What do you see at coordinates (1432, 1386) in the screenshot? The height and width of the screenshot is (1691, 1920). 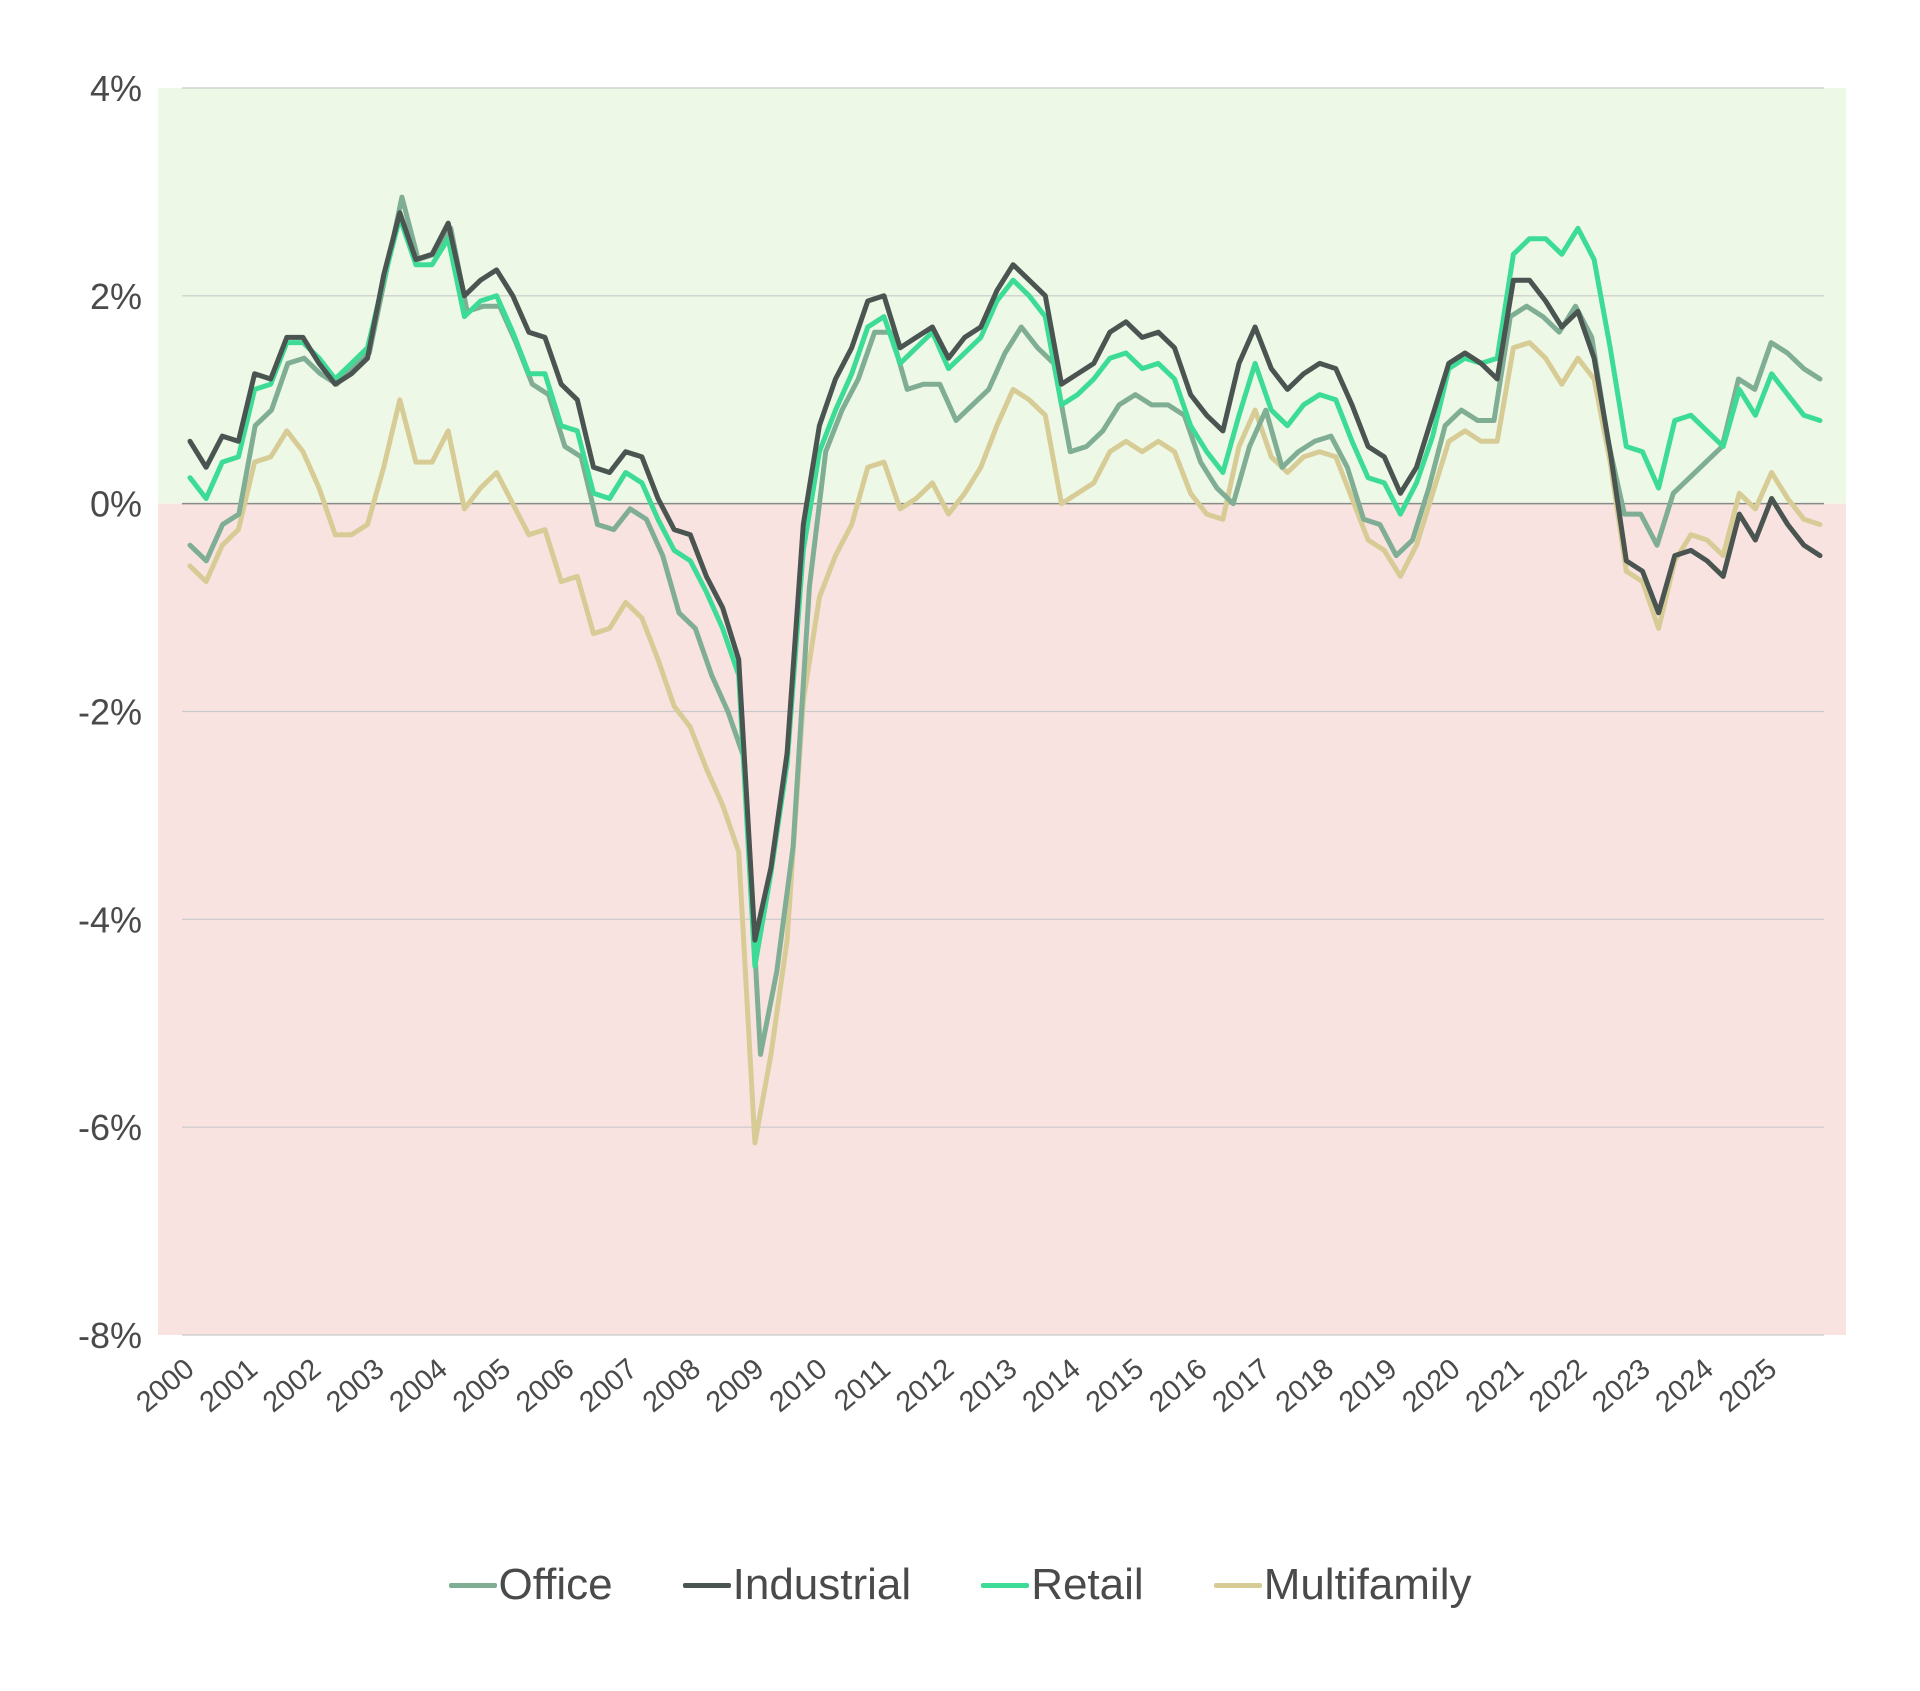 I see `x-tick-label: 2020` at bounding box center [1432, 1386].